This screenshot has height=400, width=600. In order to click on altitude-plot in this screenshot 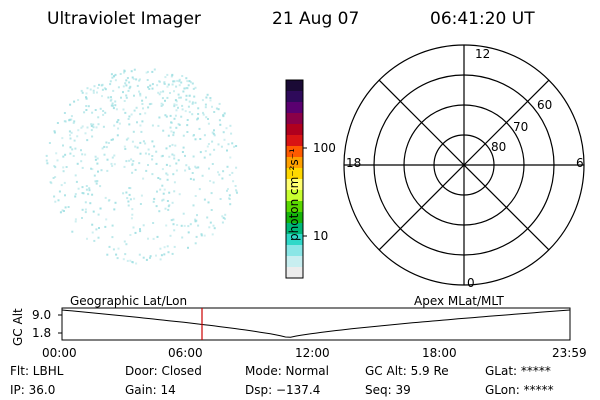, I will do `click(314, 324)`.